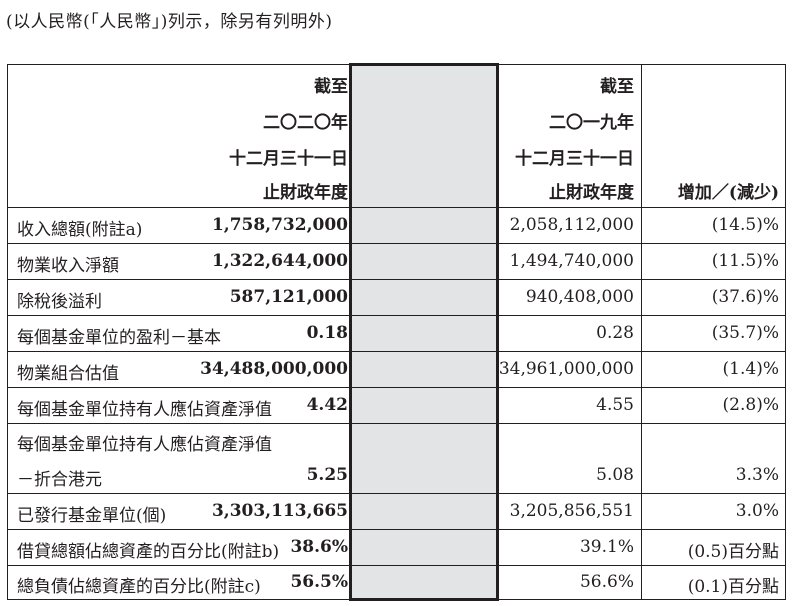  I want to click on row-value-2019: 940,408,000, so click(579, 297).